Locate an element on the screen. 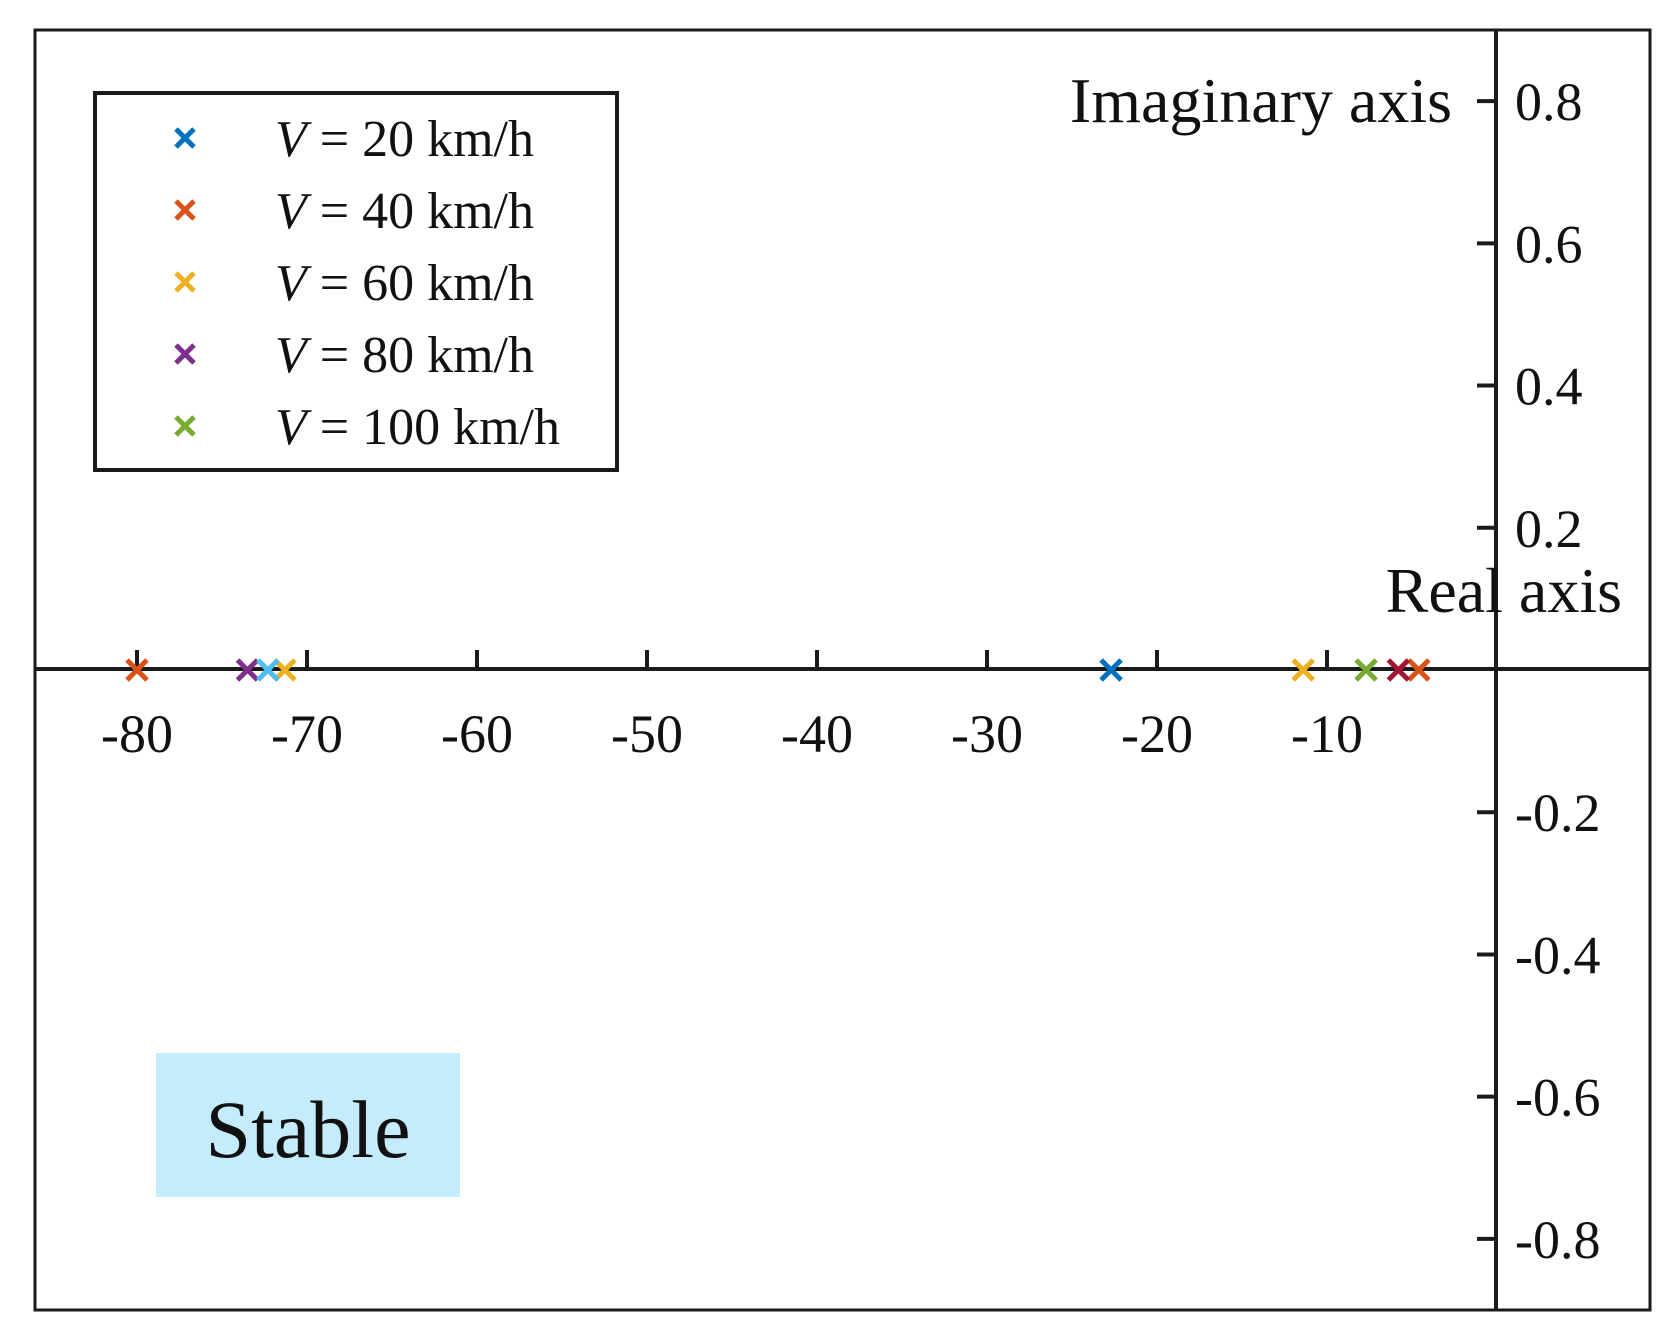  x-tick-label: -40 is located at coordinates (817, 734).